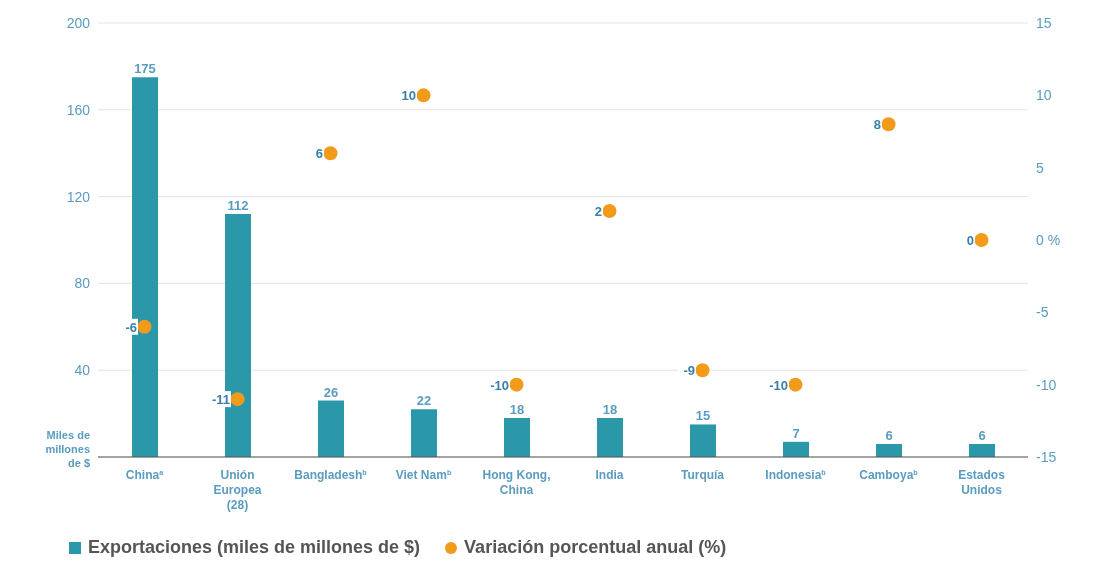  What do you see at coordinates (598, 212) in the screenshot?
I see `data-label: 2` at bounding box center [598, 212].